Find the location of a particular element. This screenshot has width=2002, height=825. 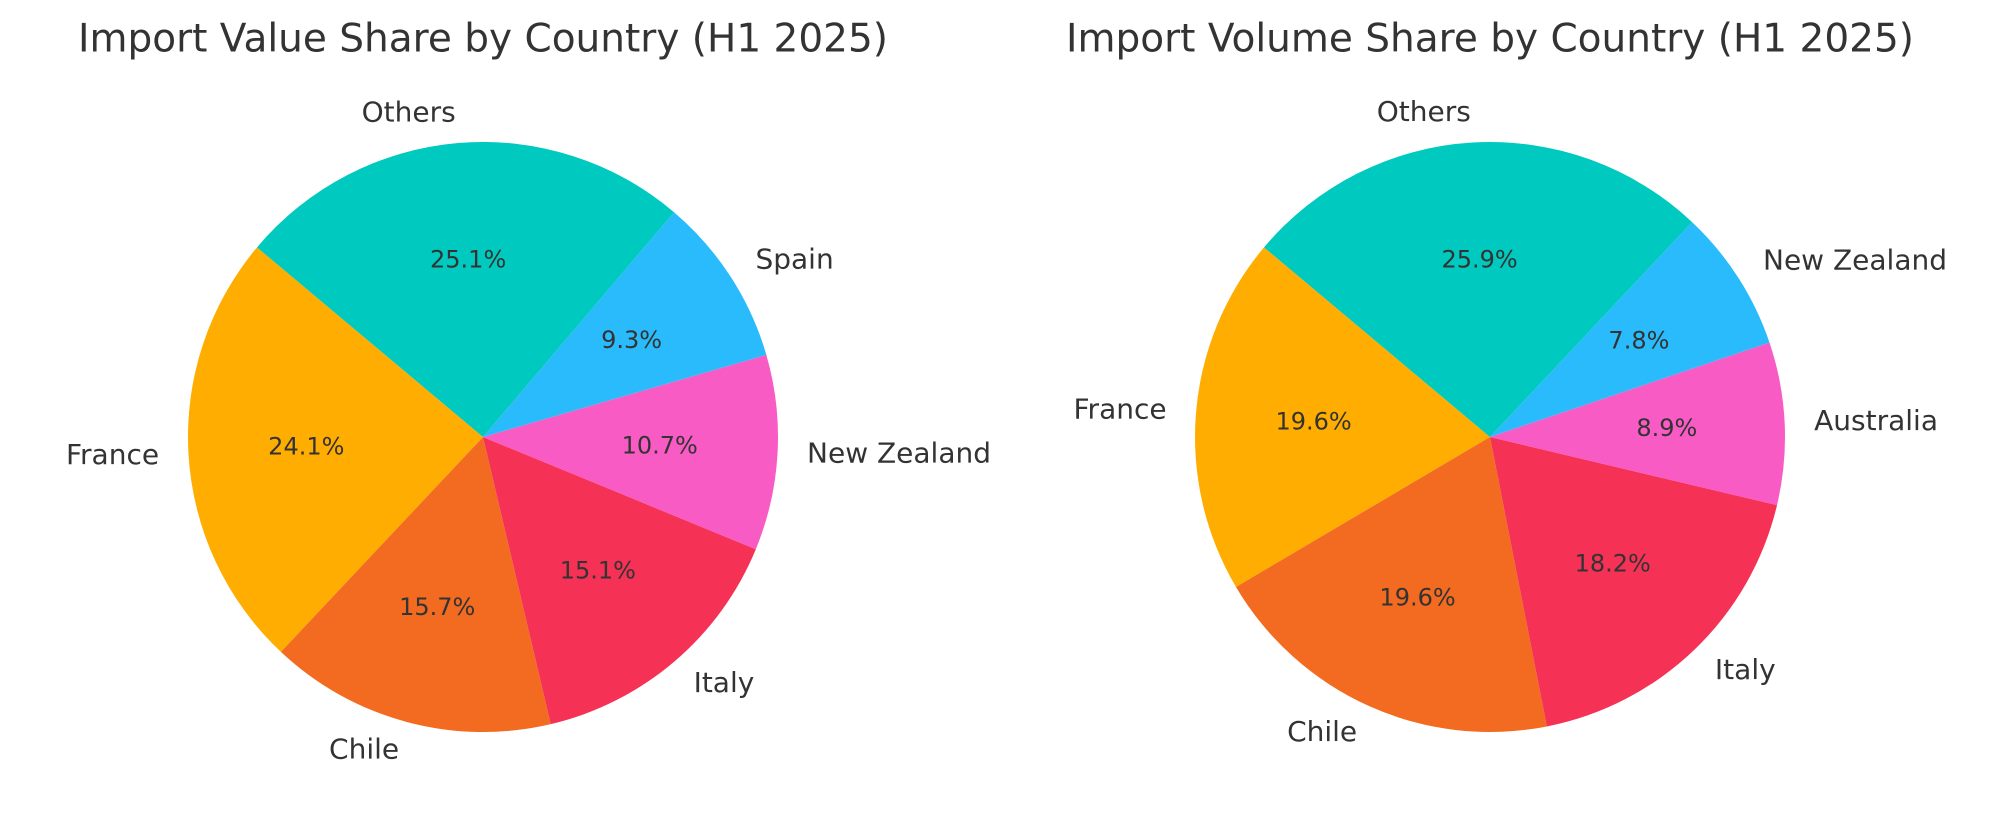

value-label: 18.2% is located at coordinates (1613, 564).